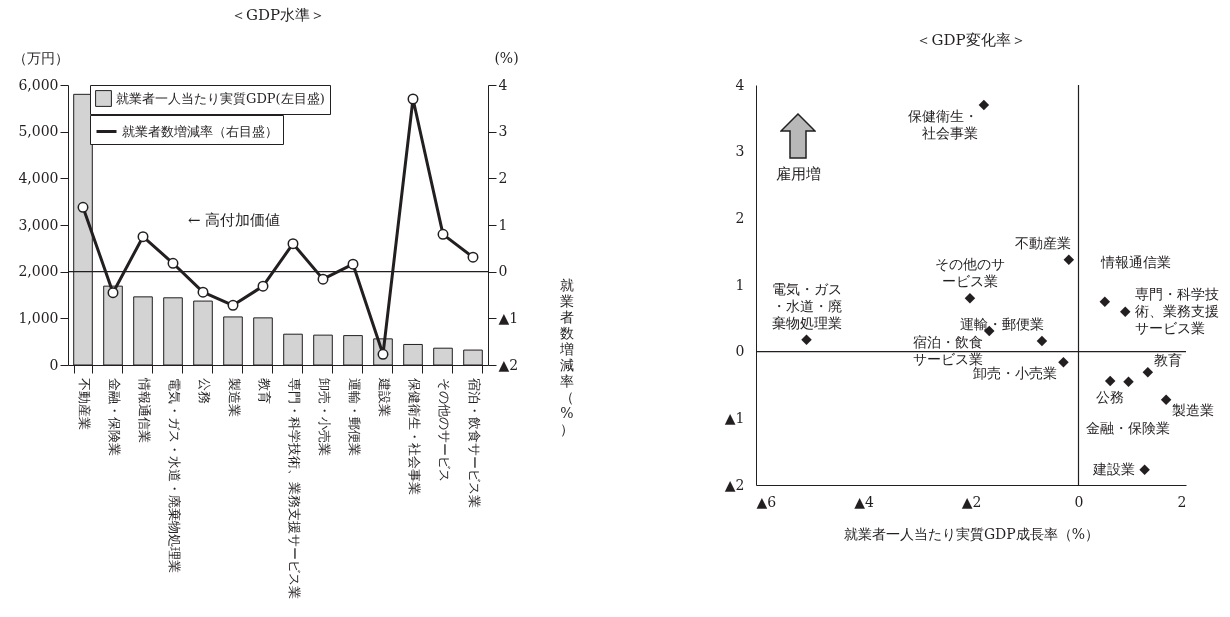 The height and width of the screenshot is (617, 1230). Describe the element at coordinates (278, 15) in the screenshot. I see `chart-title: ＜GDP水準＞` at that location.